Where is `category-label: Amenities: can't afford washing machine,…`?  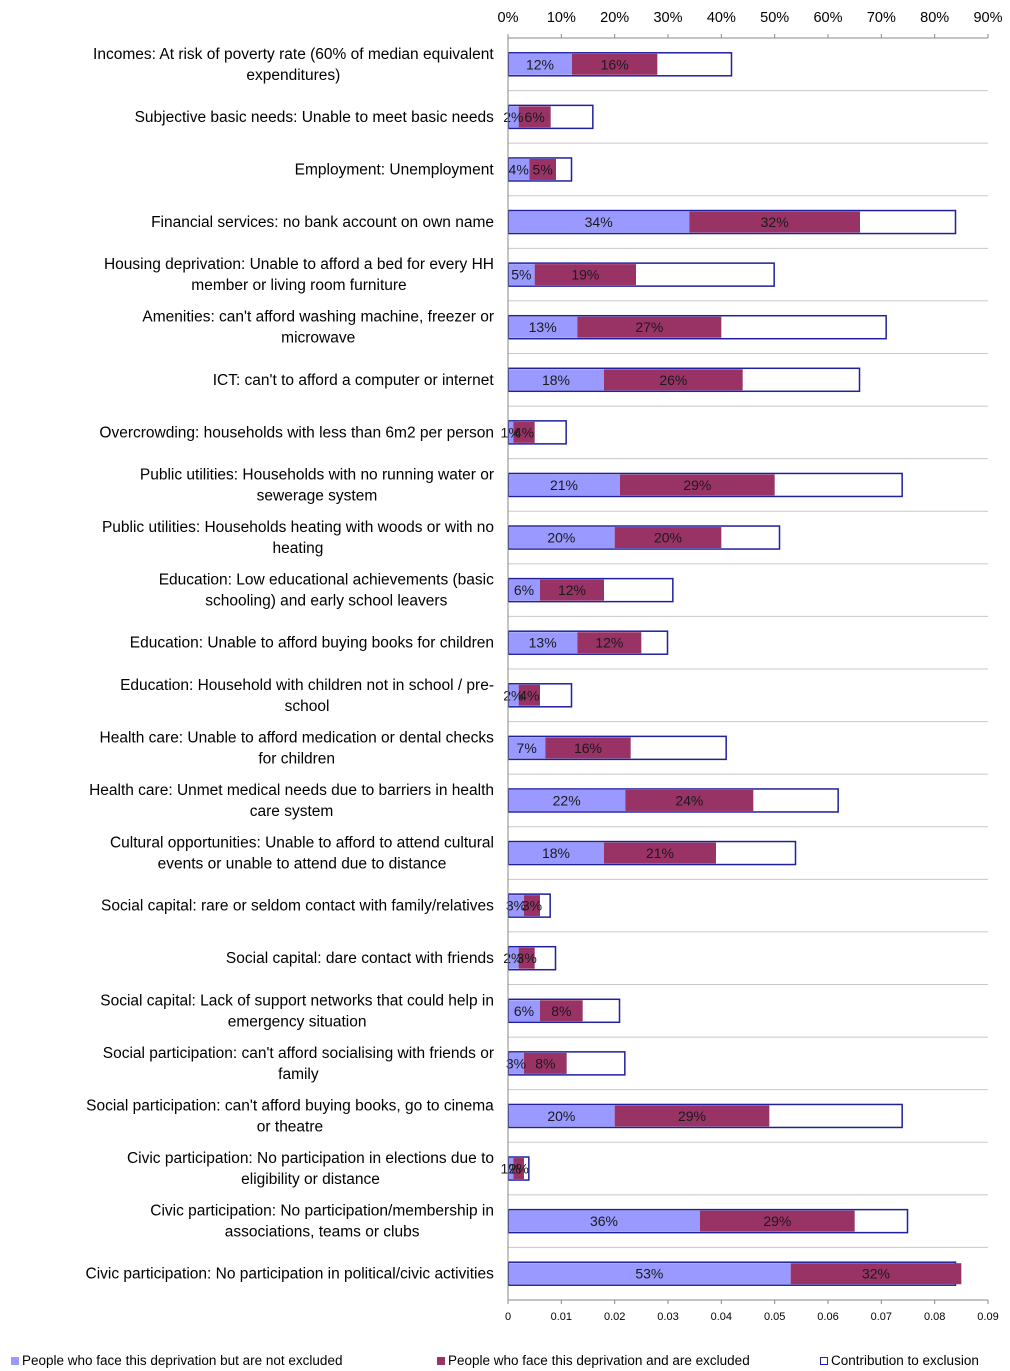 category-label: Amenities: can't afford washing machine,… is located at coordinates (318, 328).